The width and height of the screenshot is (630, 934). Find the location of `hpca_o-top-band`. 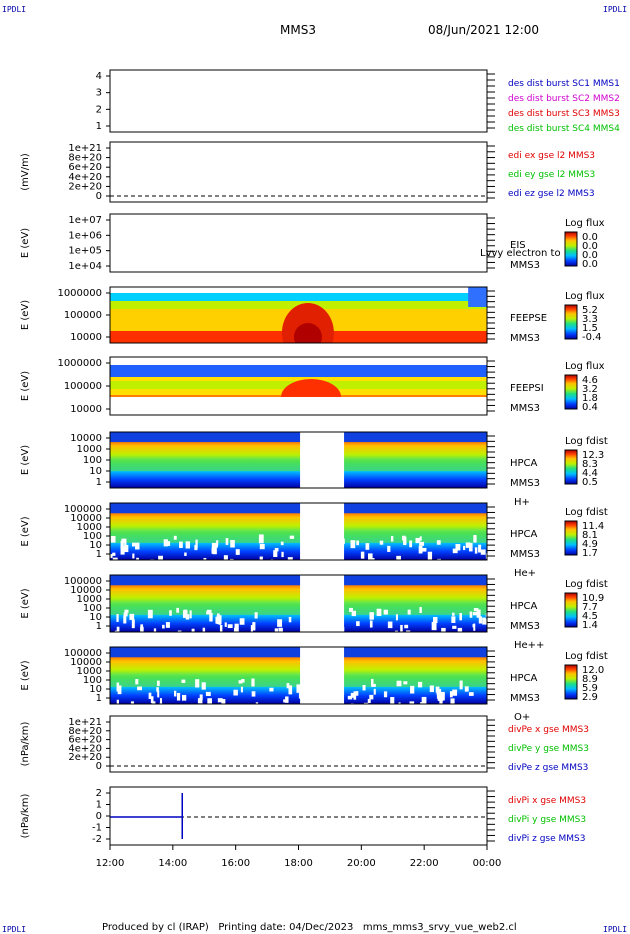

hpca_o-top-band is located at coordinates (298, 652).